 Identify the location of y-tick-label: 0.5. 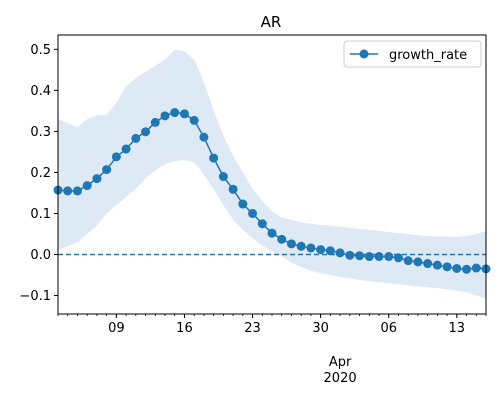
(40, 50).